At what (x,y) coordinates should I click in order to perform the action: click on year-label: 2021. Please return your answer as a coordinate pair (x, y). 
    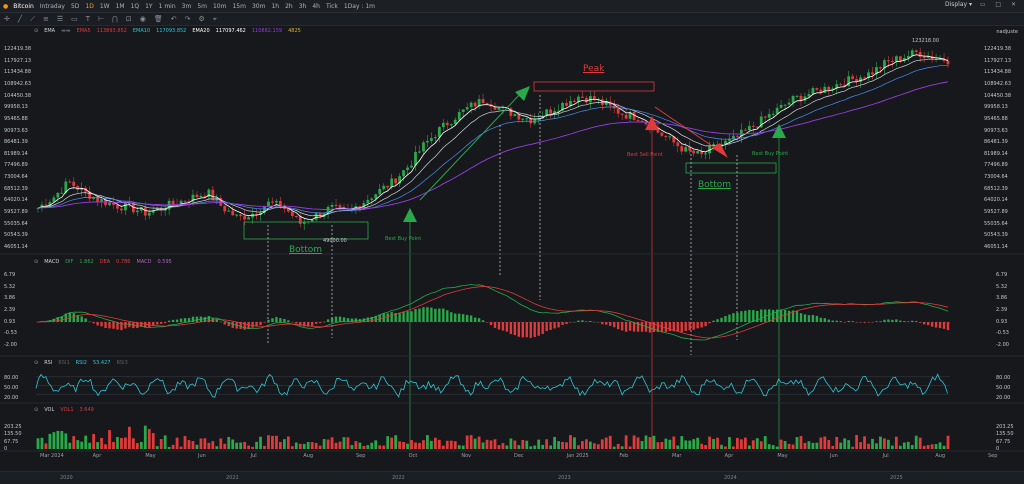
    Looking at the image, I should click on (232, 478).